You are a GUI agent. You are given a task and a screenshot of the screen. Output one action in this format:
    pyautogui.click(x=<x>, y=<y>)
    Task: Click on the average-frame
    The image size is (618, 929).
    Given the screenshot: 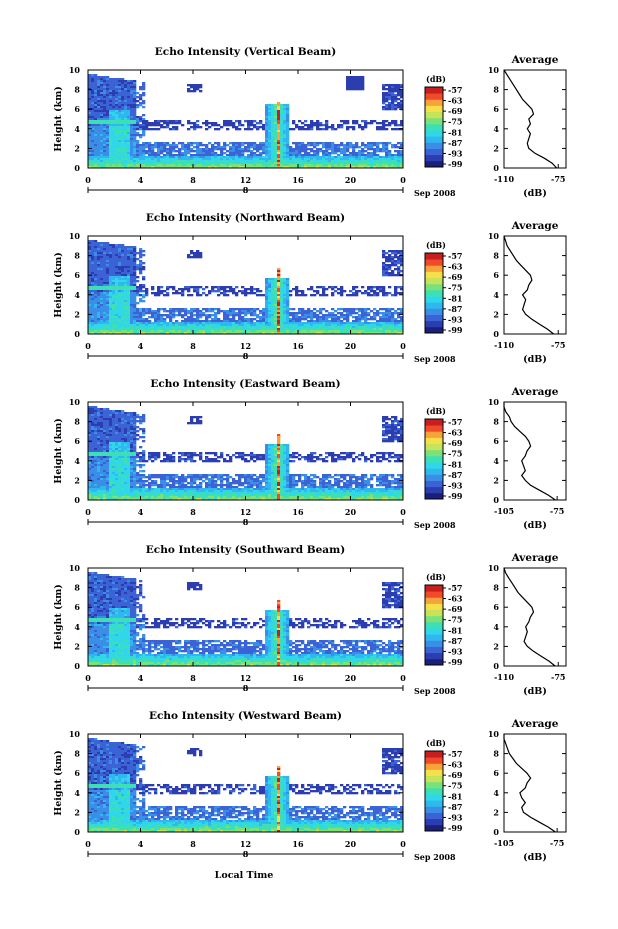 What is the action you would take?
    pyautogui.click(x=535, y=617)
    